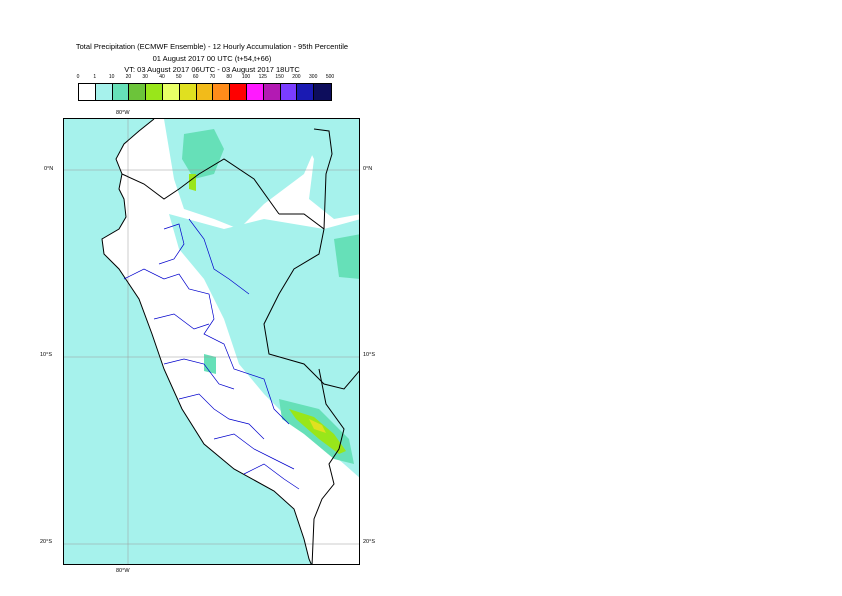 This screenshot has width=842, height=596. Describe the element at coordinates (328, 466) in the screenshot. I see `border-peru-bolivia` at that location.